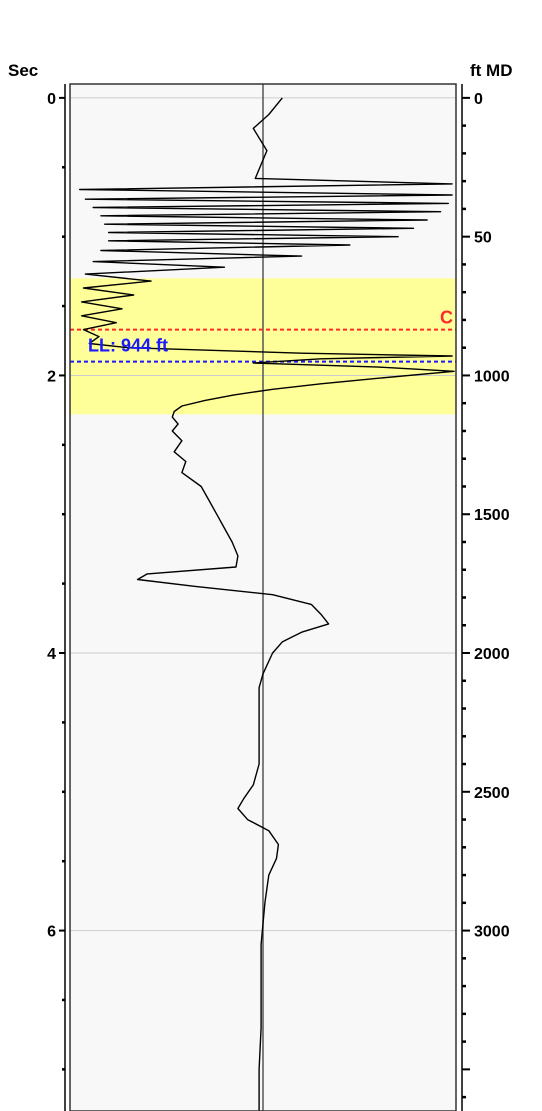  What do you see at coordinates (51, 654) in the screenshot?
I see `left-tick-label: 4` at bounding box center [51, 654].